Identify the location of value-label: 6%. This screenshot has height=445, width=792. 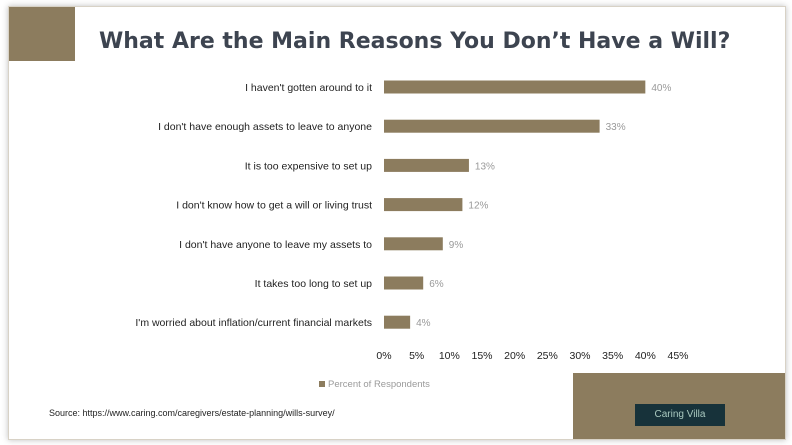
(436, 284).